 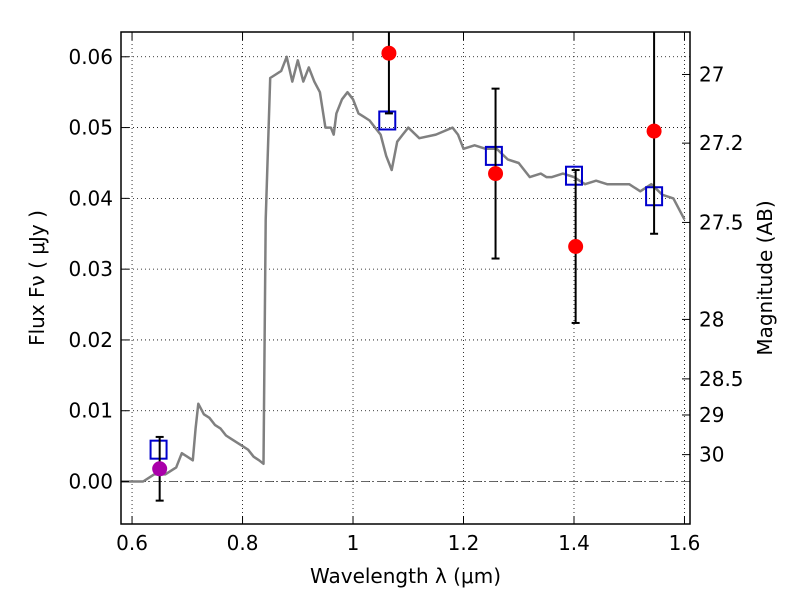 I want to click on x-axis-label: Wavelength λ (μm), so click(x=405, y=576).